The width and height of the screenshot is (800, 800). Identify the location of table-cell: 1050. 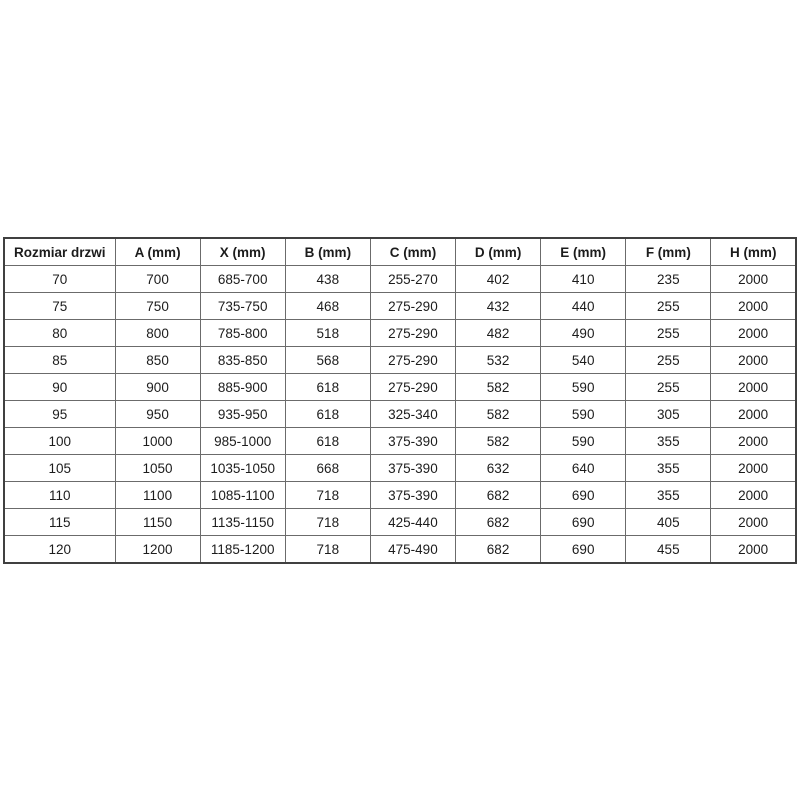
(157, 468).